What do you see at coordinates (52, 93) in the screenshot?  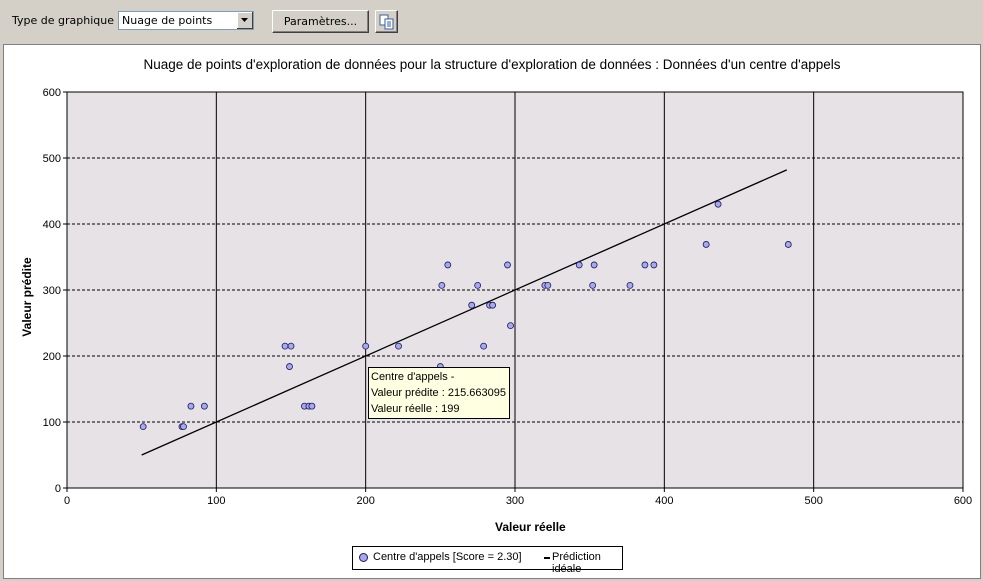 I see `y-tick-label: 600` at bounding box center [52, 93].